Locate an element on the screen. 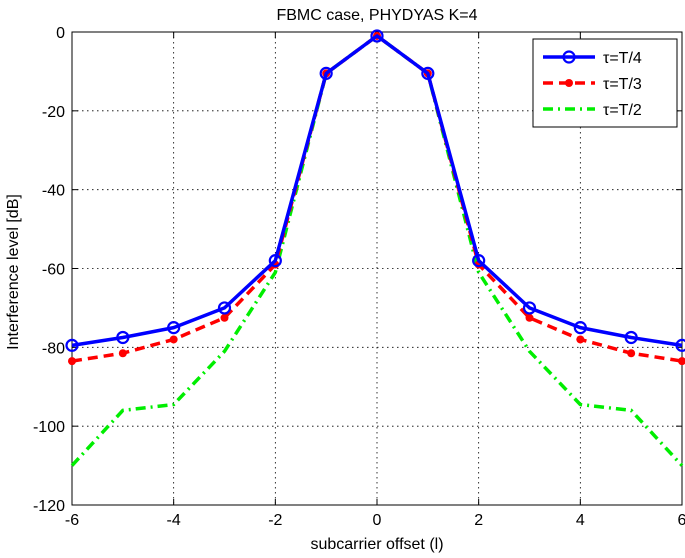 This screenshot has width=685, height=558. y-tick-label: 0 is located at coordinates (60, 33).